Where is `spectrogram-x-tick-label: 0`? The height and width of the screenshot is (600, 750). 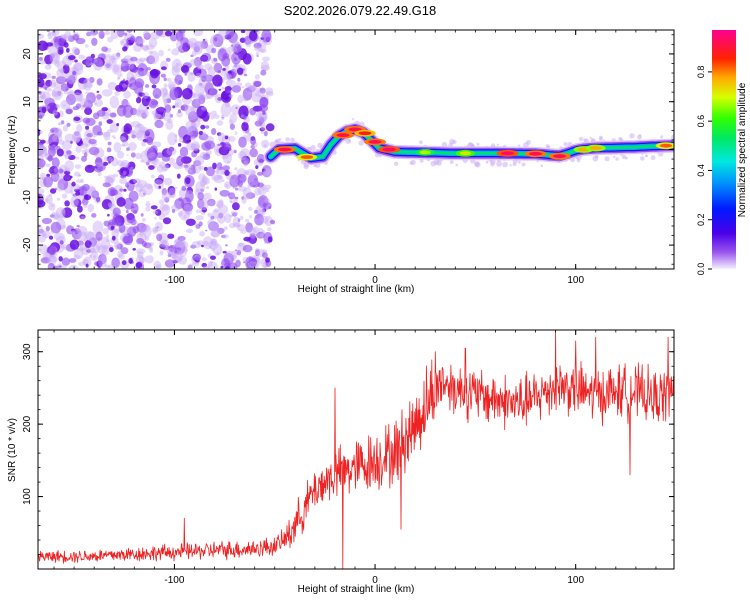 spectrogram-x-tick-label: 0 is located at coordinates (375, 280).